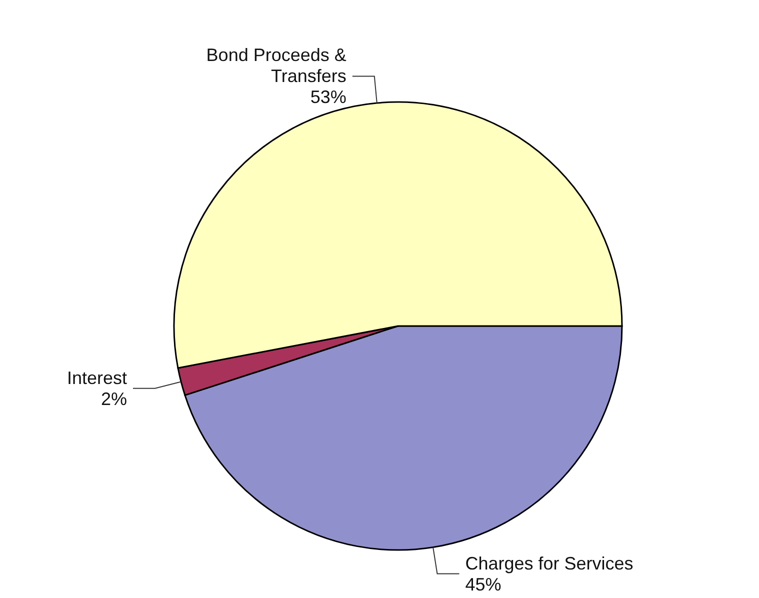 Image resolution: width=759 pixels, height=598 pixels. What do you see at coordinates (483, 584) in the screenshot?
I see `data-label: 45%` at bounding box center [483, 584].